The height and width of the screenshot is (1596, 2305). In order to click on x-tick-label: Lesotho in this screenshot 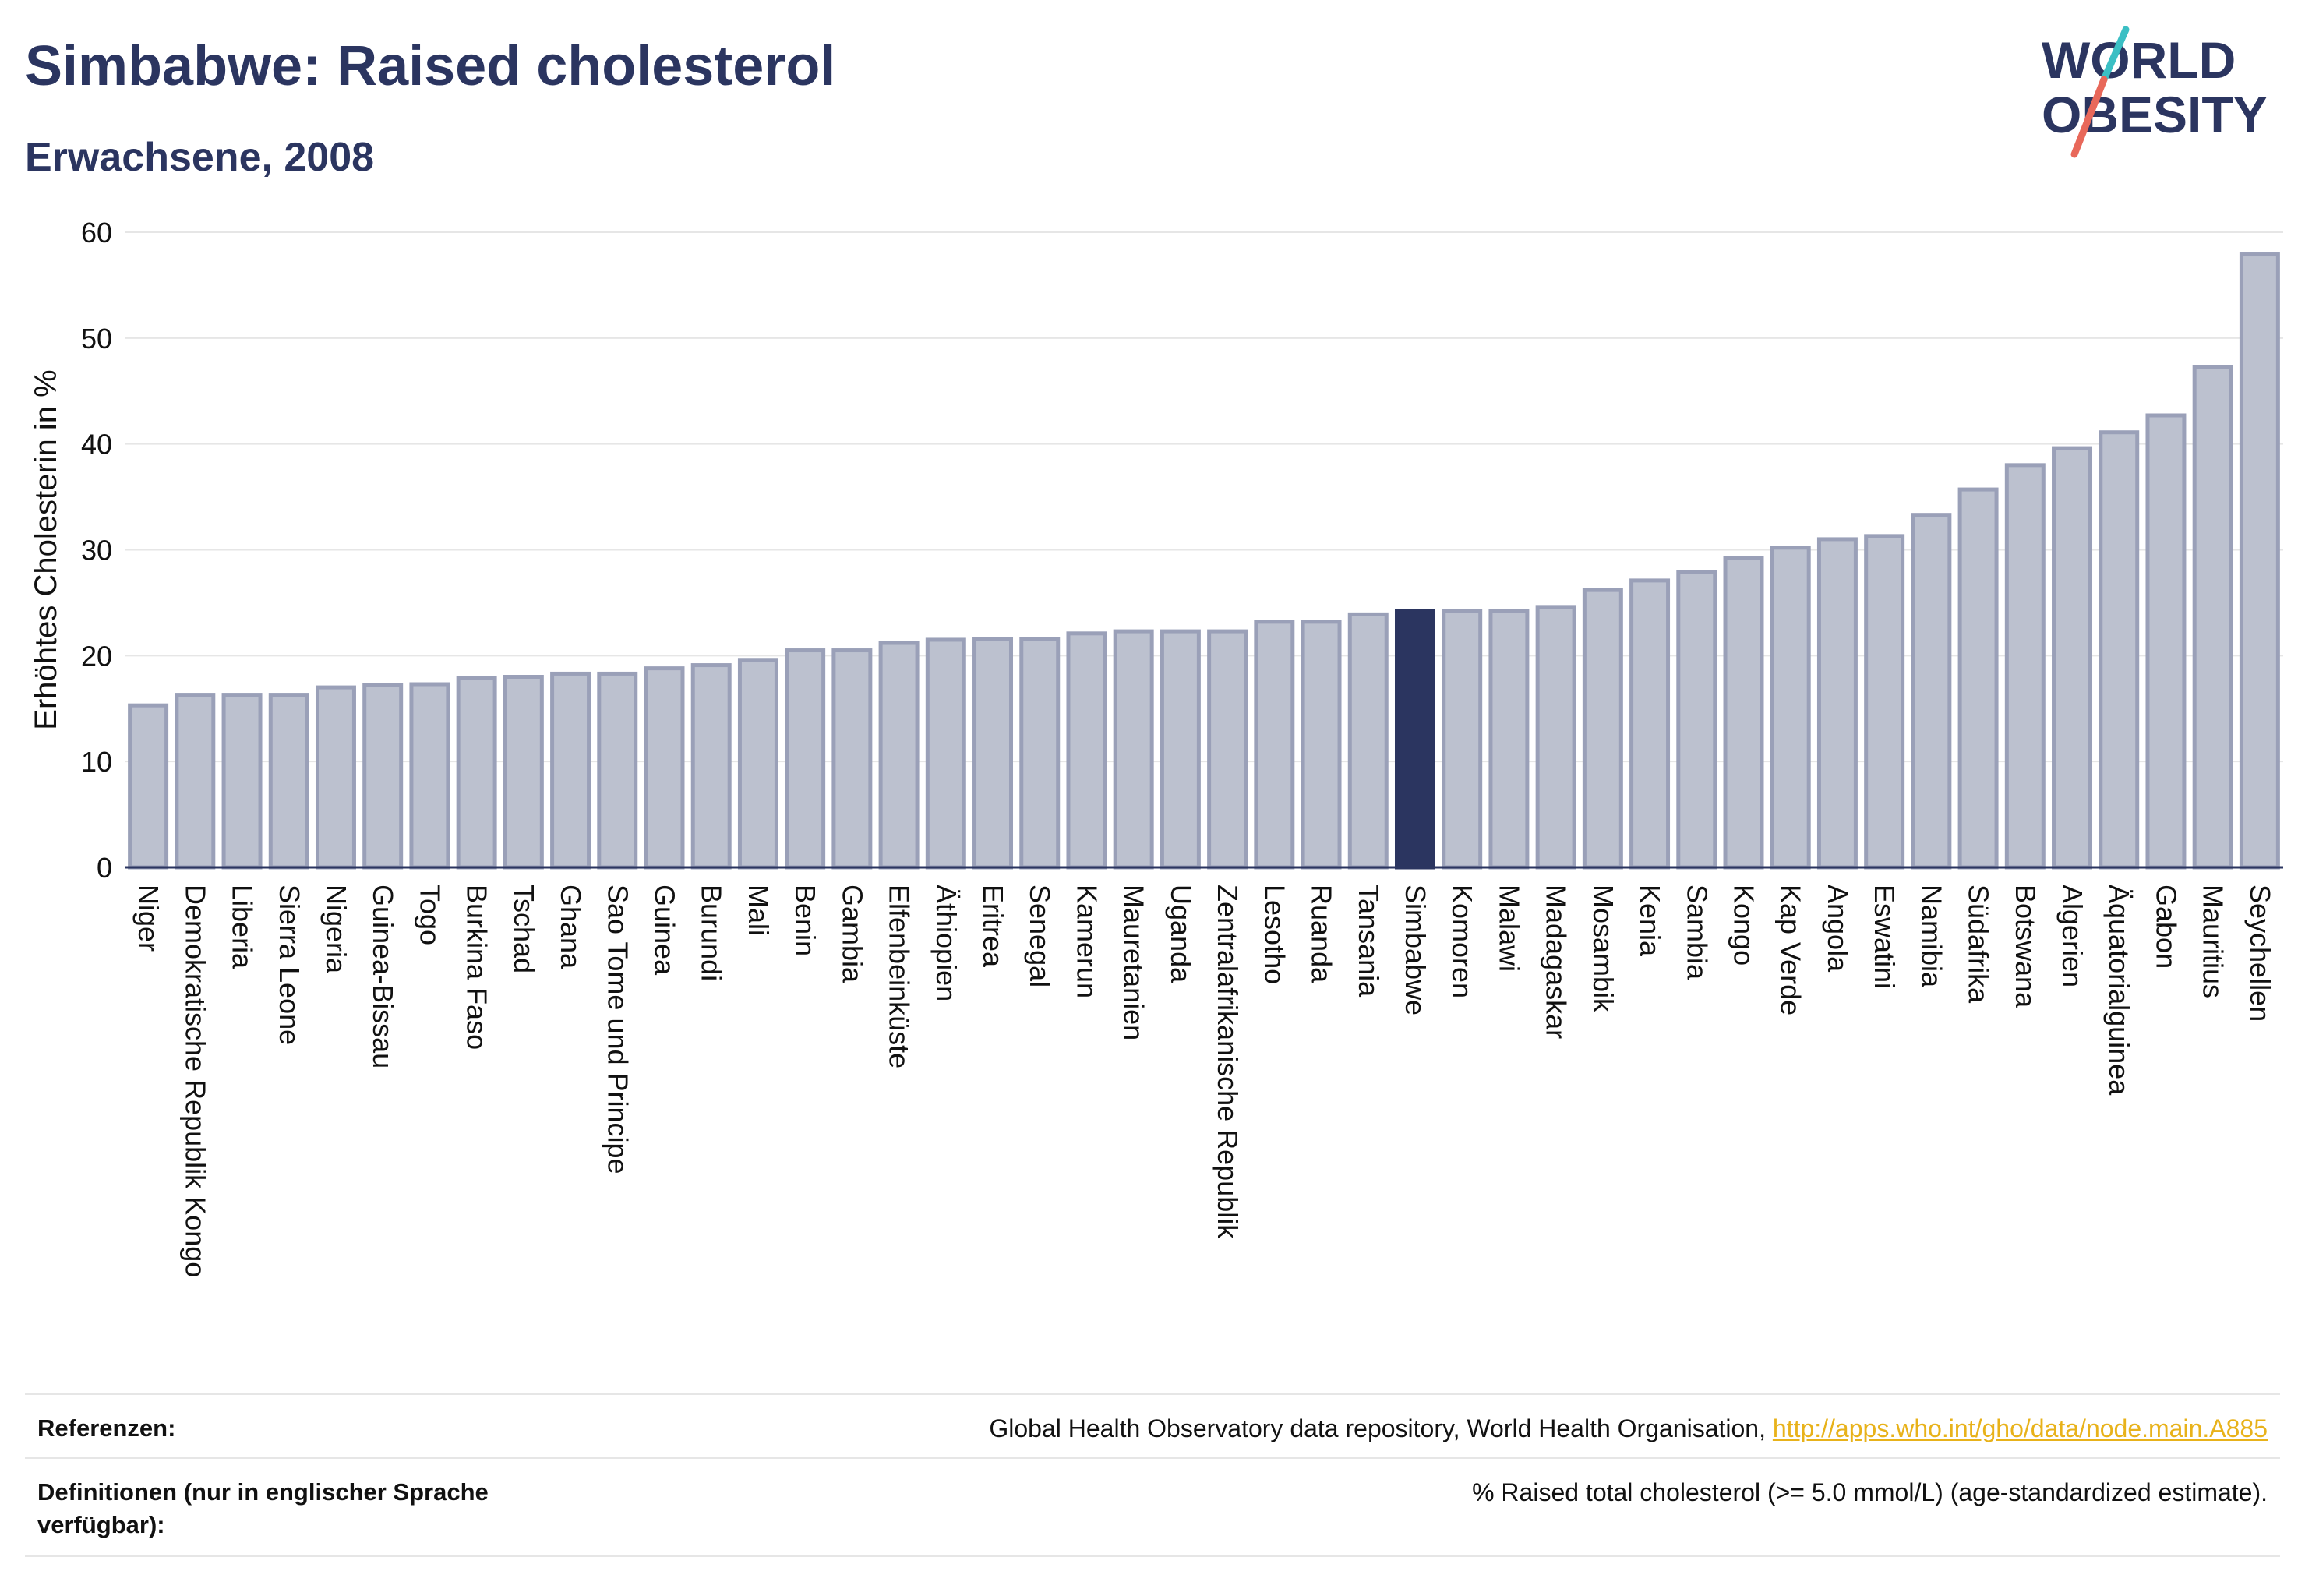, I will do `click(1274, 934)`.